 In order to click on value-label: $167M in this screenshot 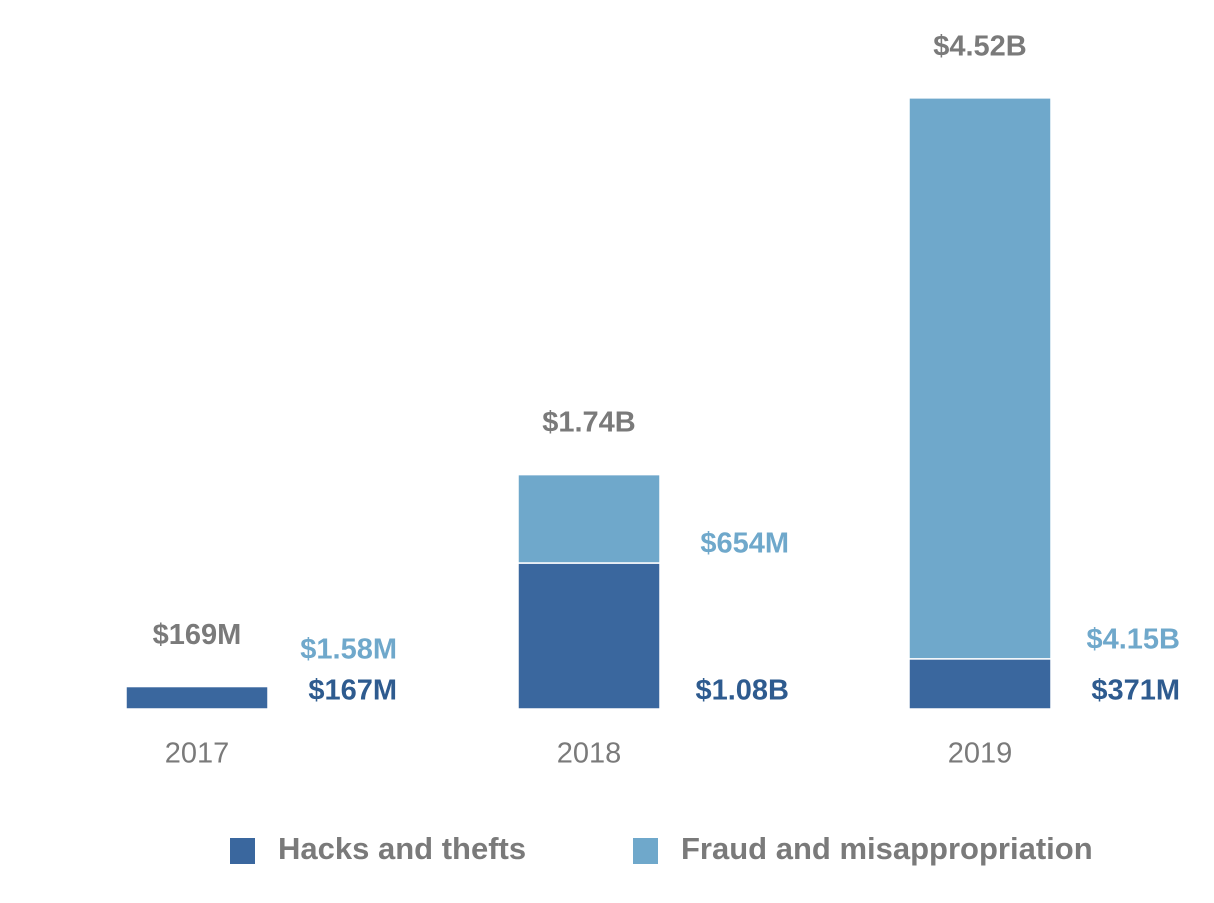, I will do `click(352, 691)`.